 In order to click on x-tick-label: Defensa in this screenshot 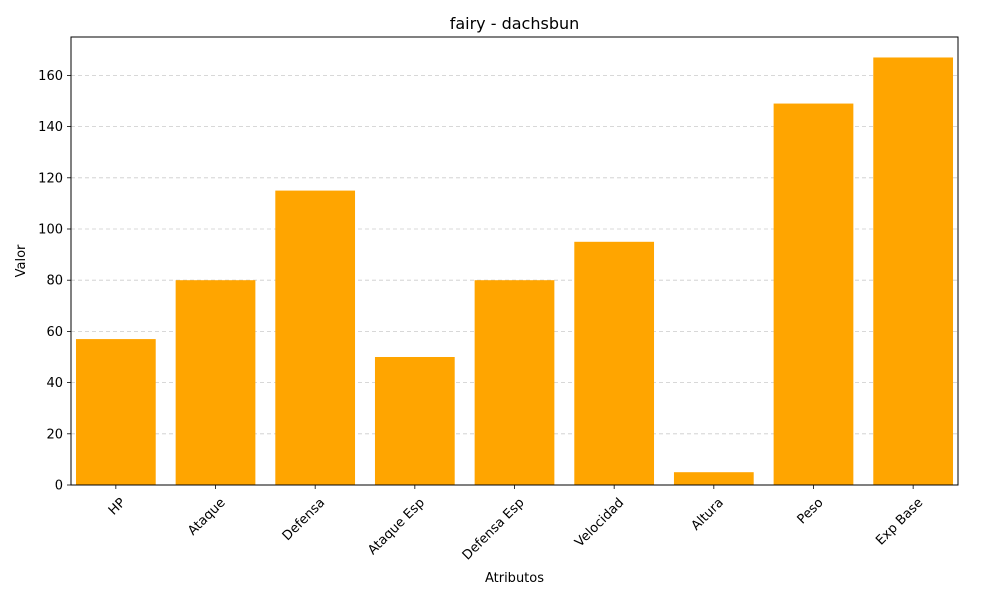, I will do `click(304, 519)`.